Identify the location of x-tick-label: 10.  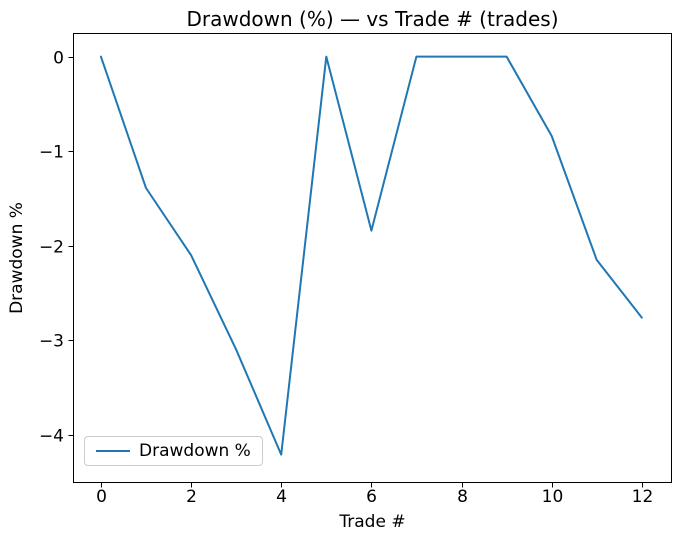
(553, 497).